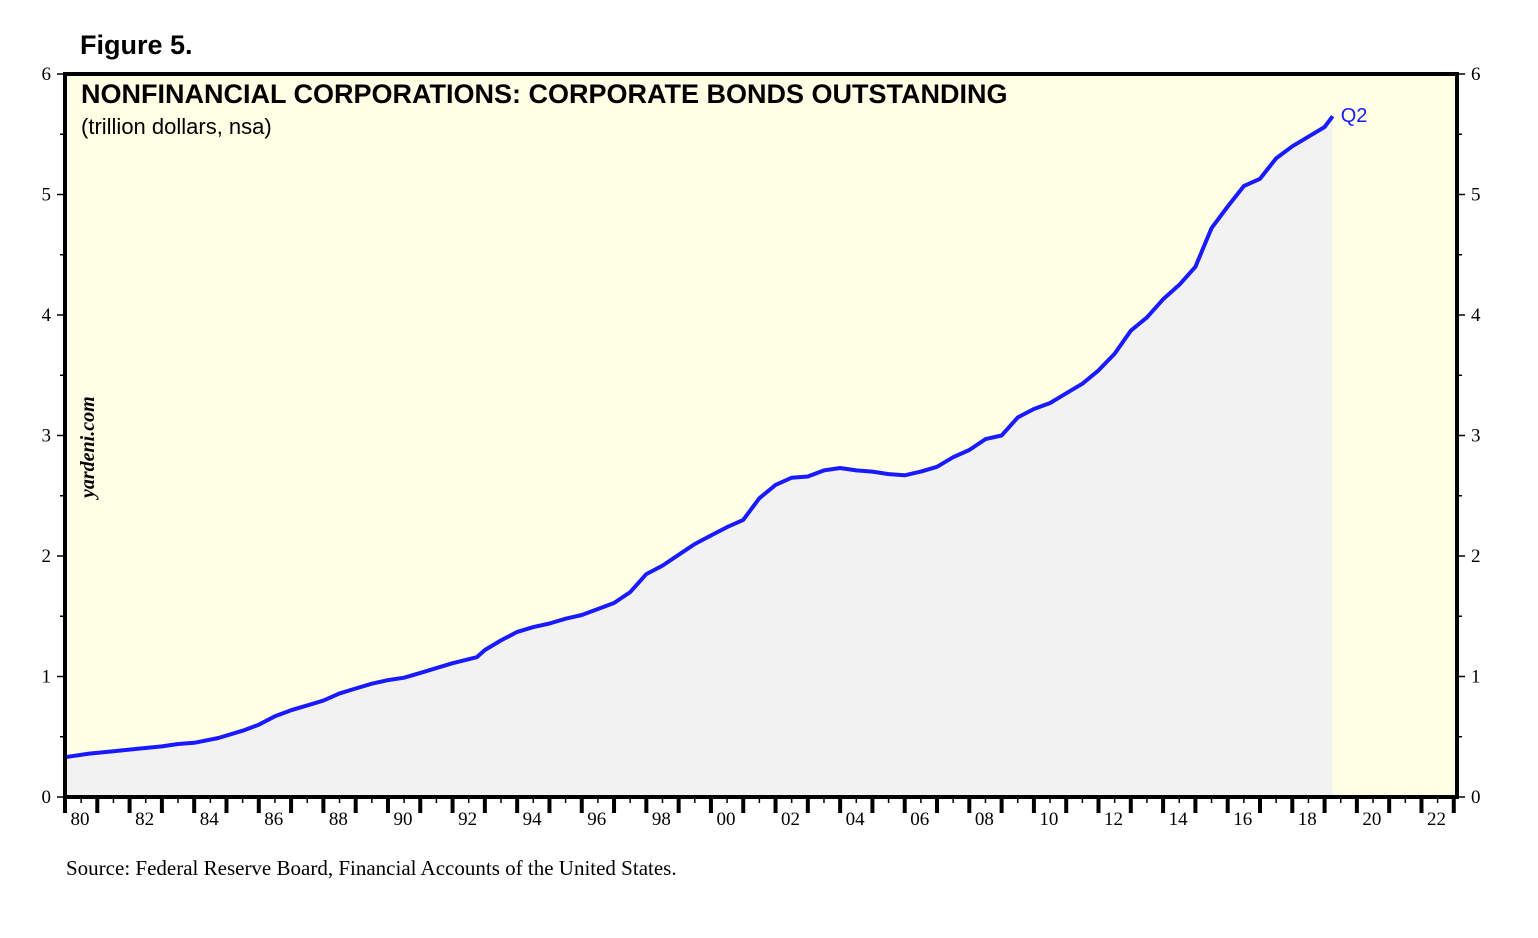  What do you see at coordinates (596, 819) in the screenshot?
I see `x-tick-label: 96` at bounding box center [596, 819].